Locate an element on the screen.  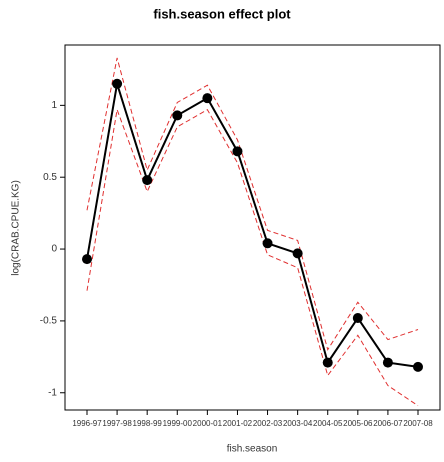
x-tick-label: 2002-03 is located at coordinates (268, 423).